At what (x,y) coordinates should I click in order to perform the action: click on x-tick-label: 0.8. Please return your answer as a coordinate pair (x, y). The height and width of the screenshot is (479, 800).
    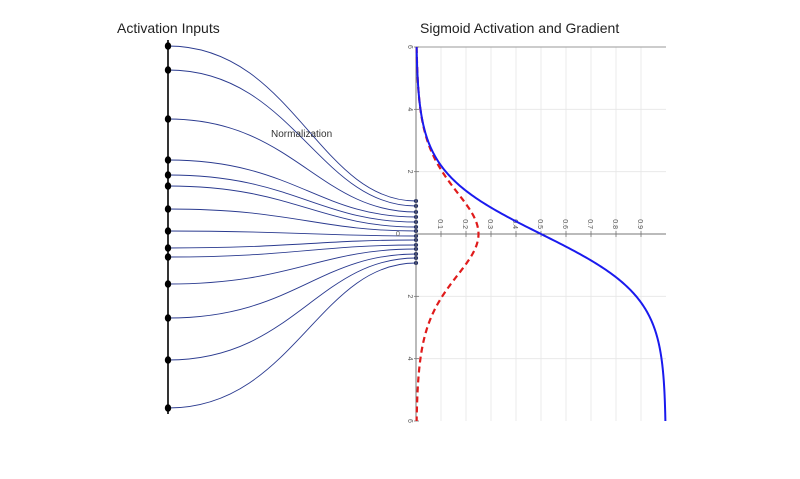
    Looking at the image, I should click on (614, 224).